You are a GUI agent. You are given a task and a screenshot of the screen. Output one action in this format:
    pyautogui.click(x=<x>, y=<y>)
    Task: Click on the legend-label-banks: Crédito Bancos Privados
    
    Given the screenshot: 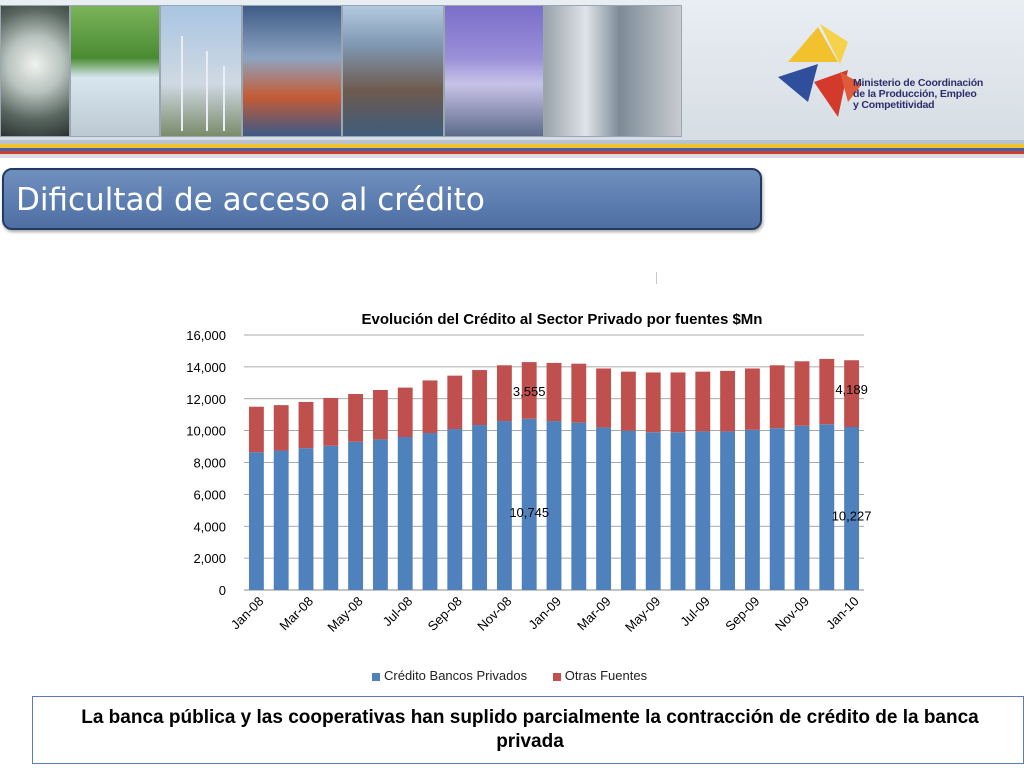 What is the action you would take?
    pyautogui.click(x=456, y=675)
    